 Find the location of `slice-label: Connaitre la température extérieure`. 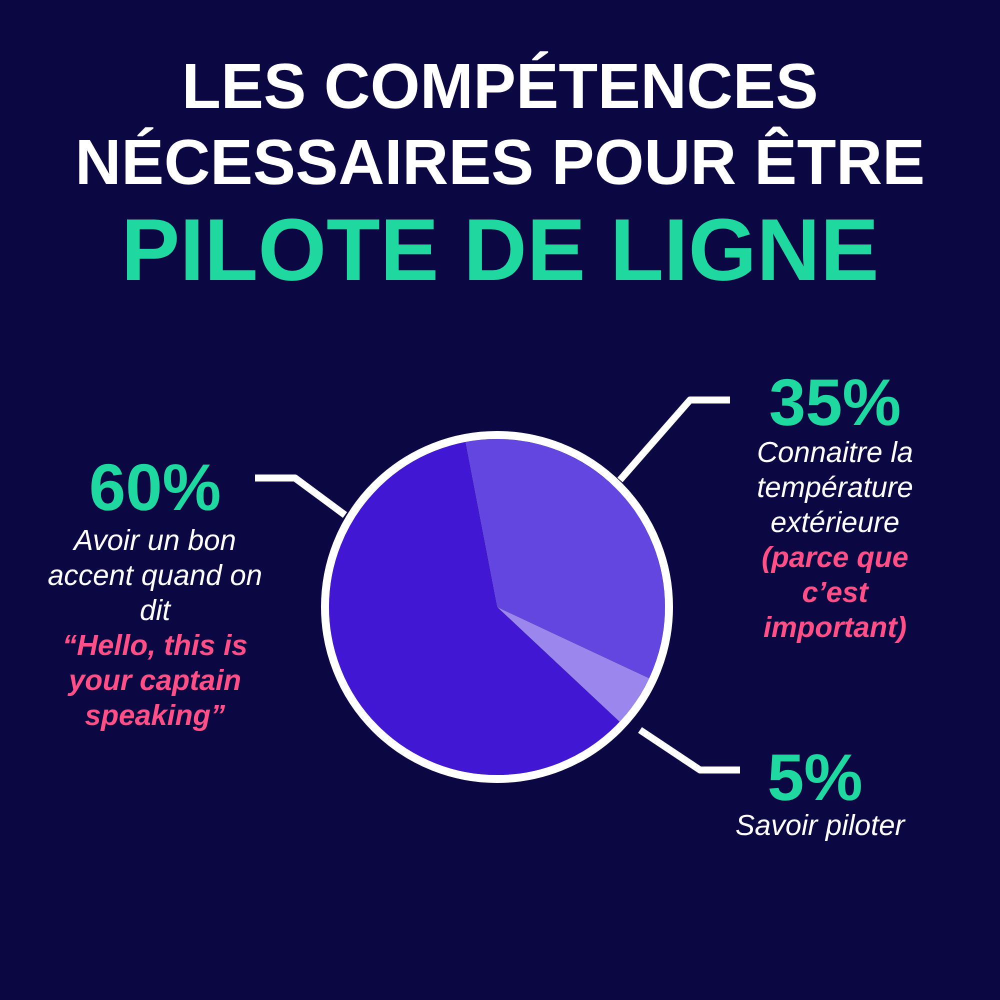

slice-label: Connaitre la température extérieure is located at coordinates (835, 488).